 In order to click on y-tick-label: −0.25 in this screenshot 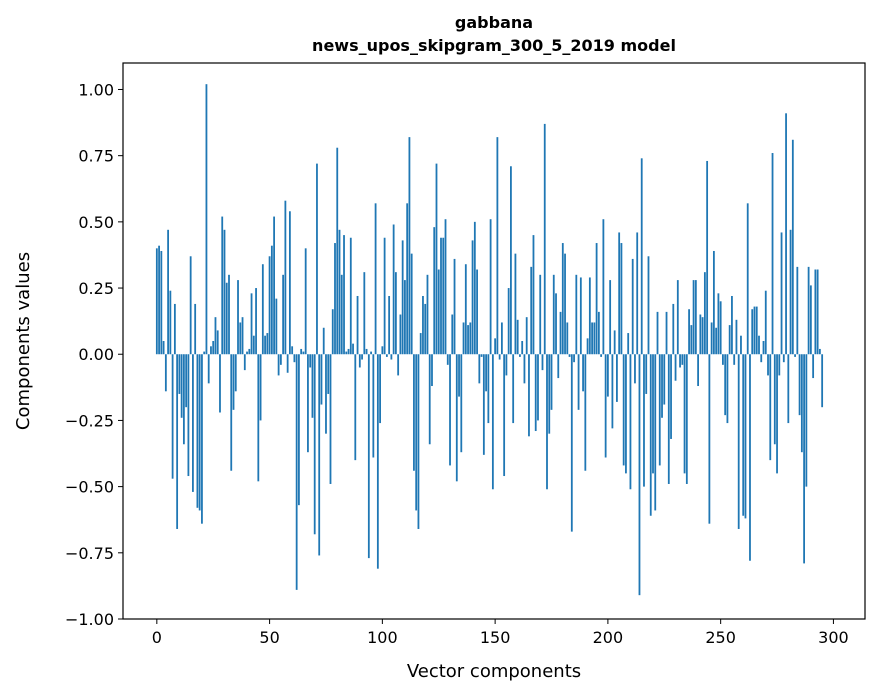, I will do `click(89, 420)`.